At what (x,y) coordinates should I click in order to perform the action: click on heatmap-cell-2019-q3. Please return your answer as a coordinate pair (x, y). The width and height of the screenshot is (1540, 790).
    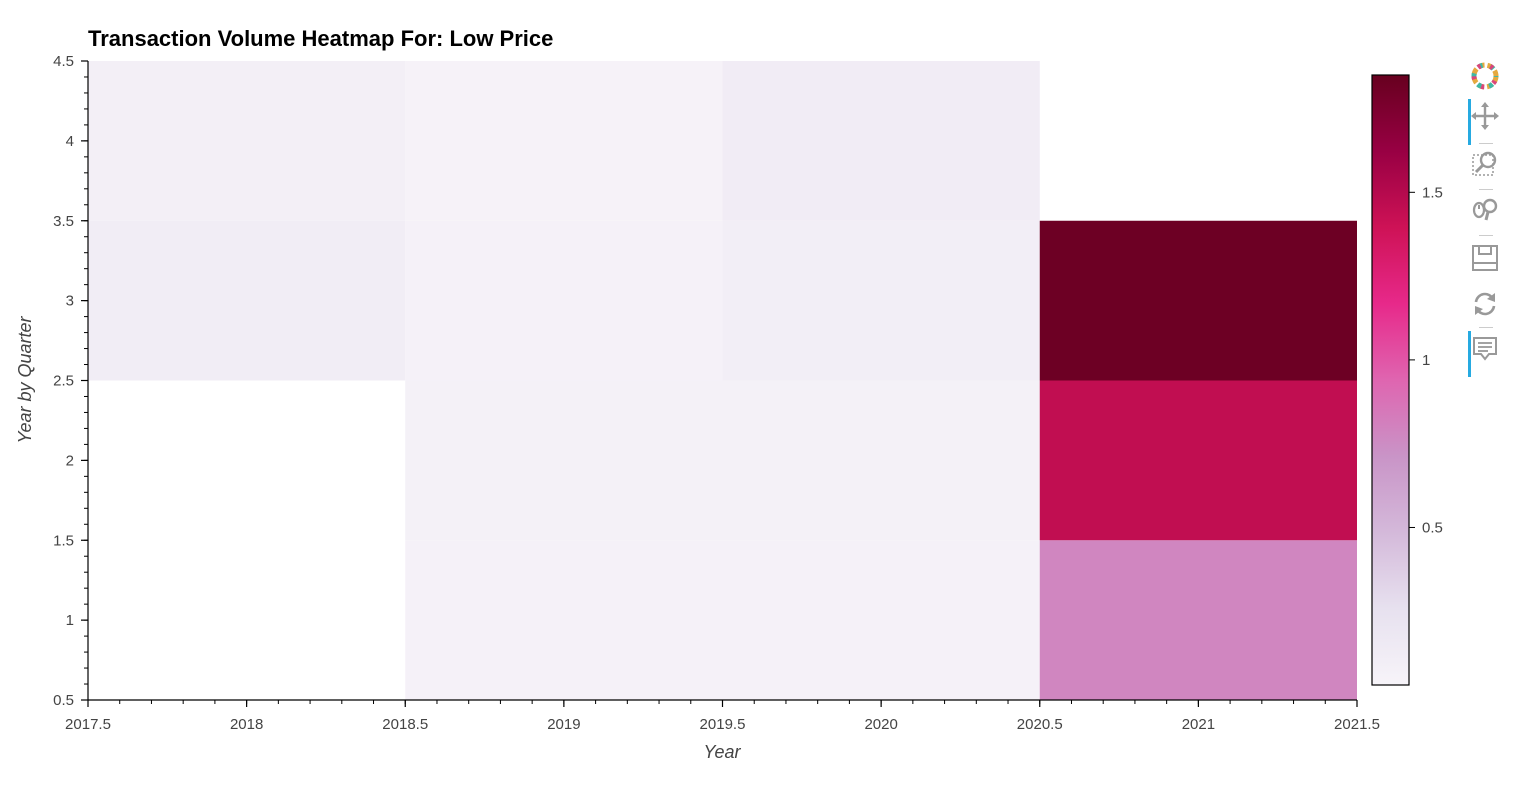
    Looking at the image, I should click on (564, 300).